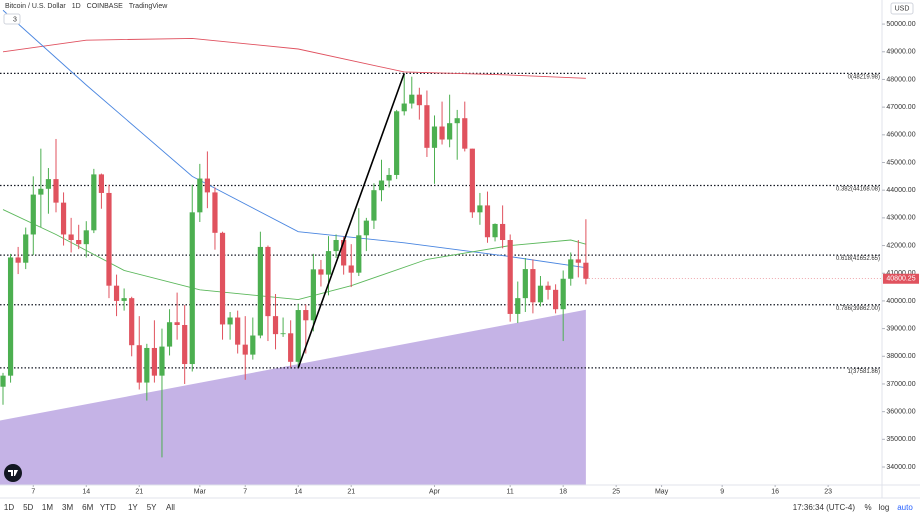  I want to click on y-tick-label: 45000.00, so click(900, 162).